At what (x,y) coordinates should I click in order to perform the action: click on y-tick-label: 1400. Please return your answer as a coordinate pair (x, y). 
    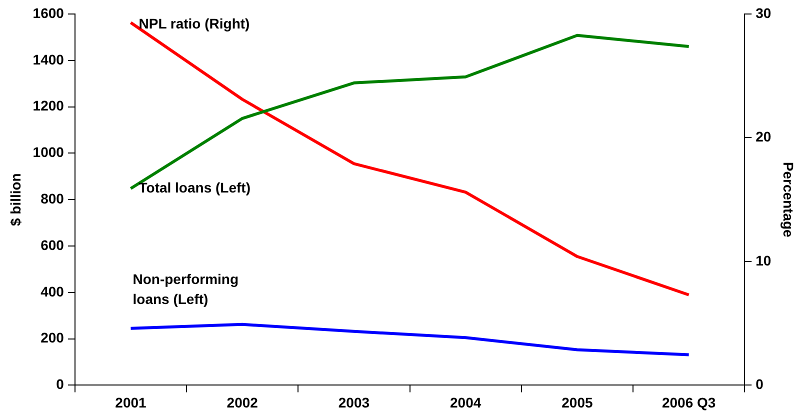
    Looking at the image, I should click on (48, 59).